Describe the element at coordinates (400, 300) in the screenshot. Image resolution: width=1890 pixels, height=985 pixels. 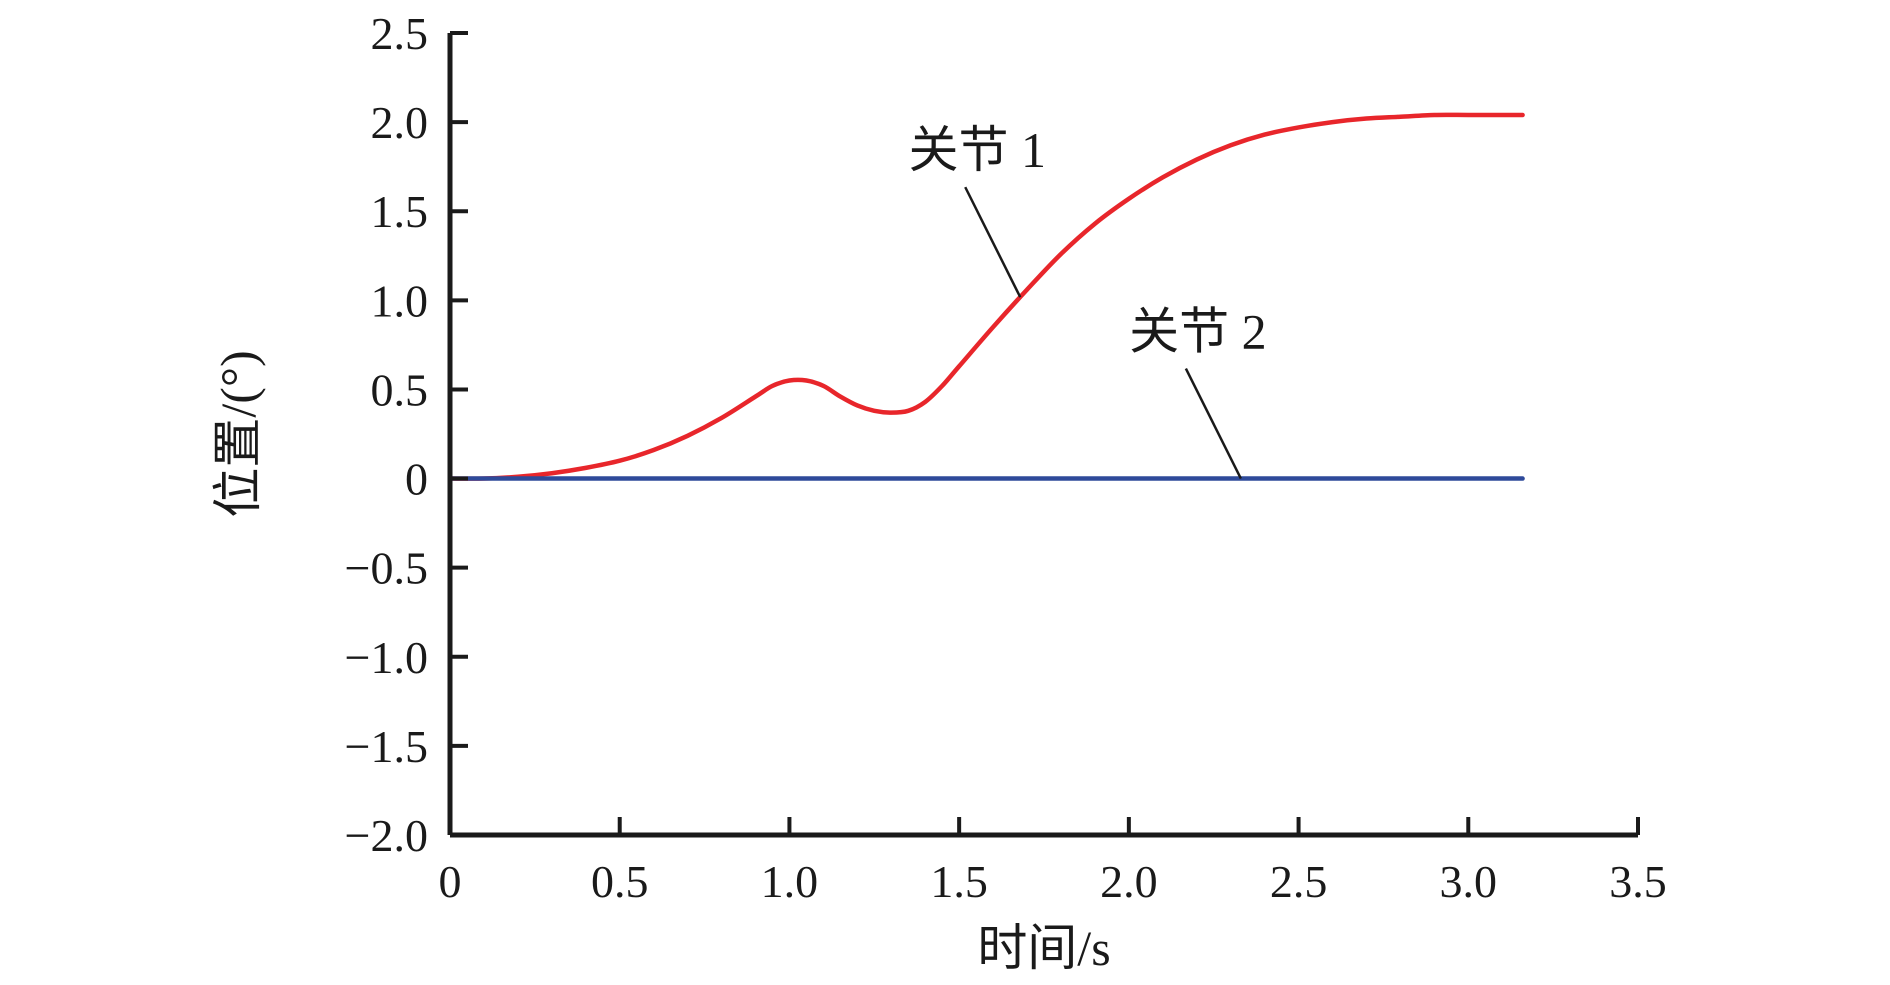
I see `y-tick-label: 1.0` at that location.